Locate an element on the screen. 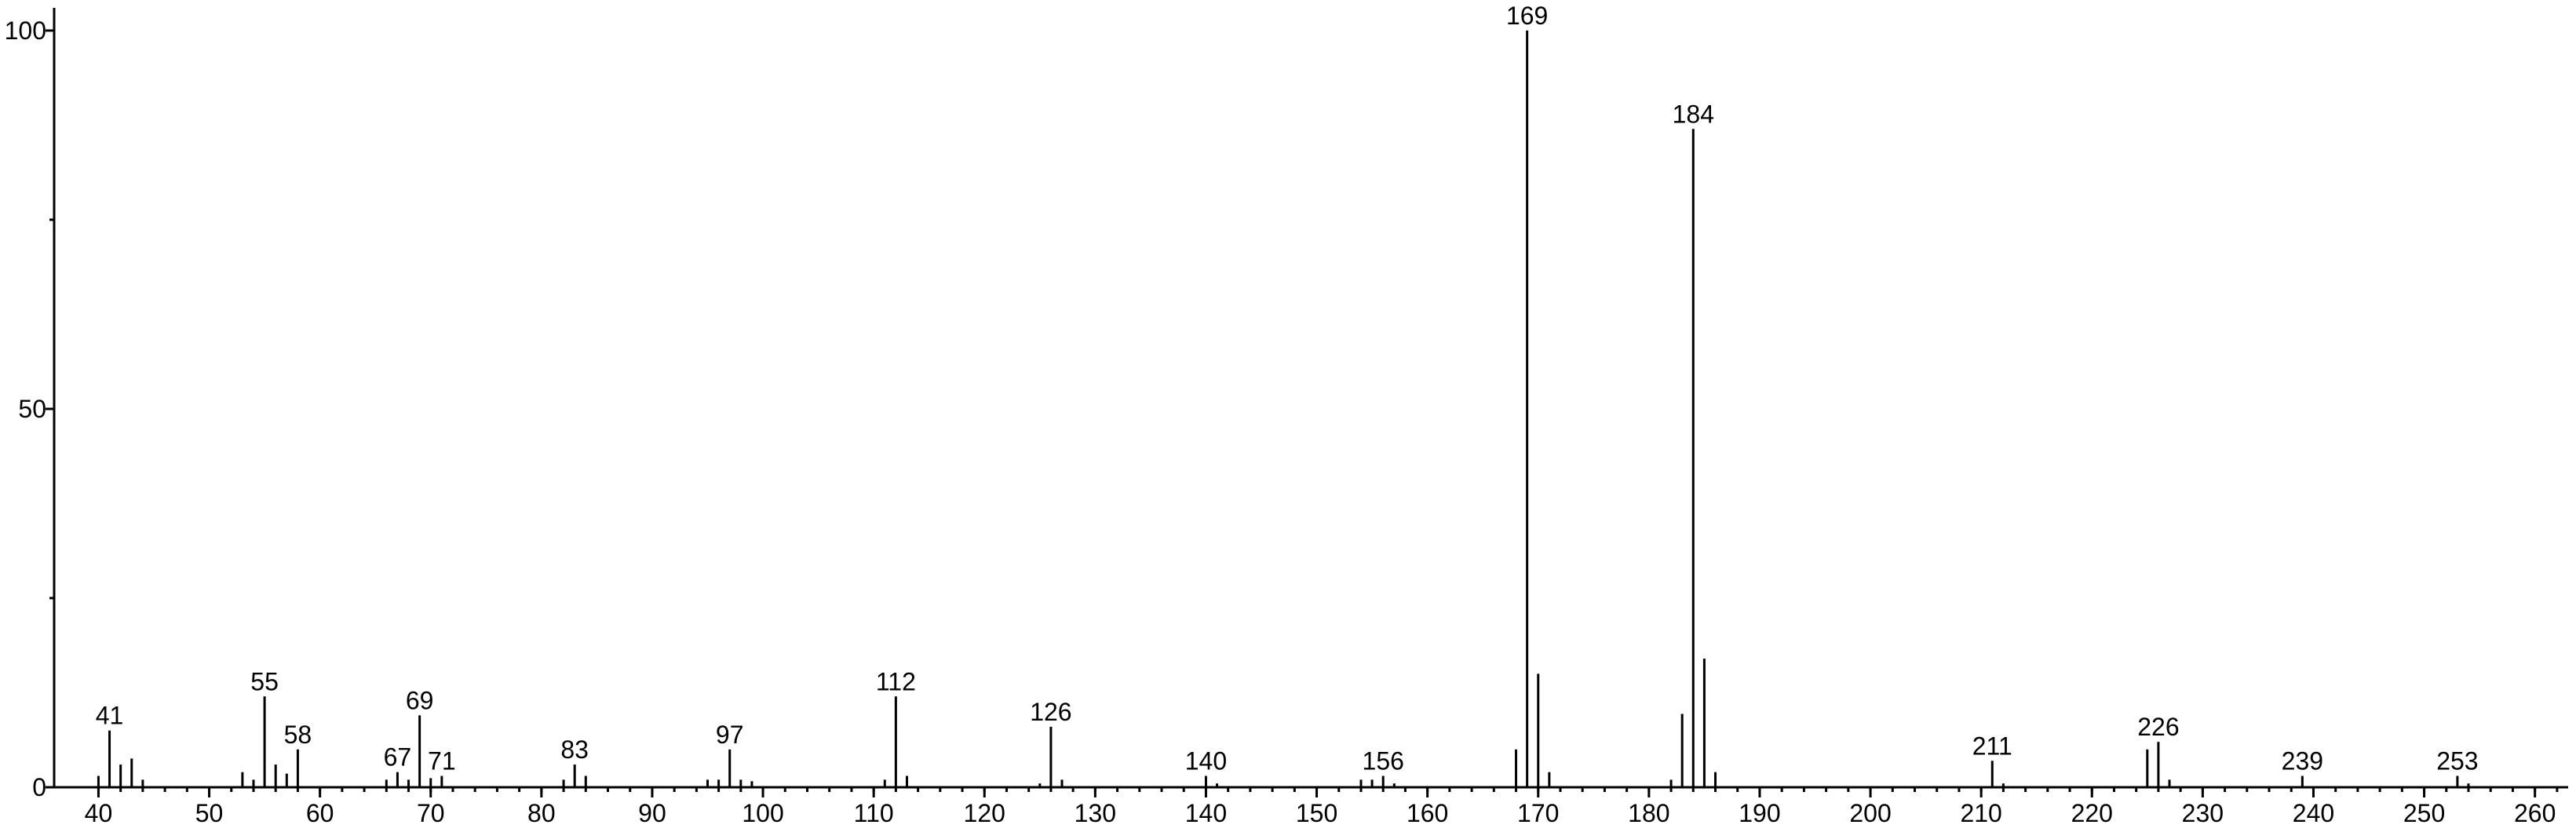  x-tick-label: 230 is located at coordinates (2203, 813).